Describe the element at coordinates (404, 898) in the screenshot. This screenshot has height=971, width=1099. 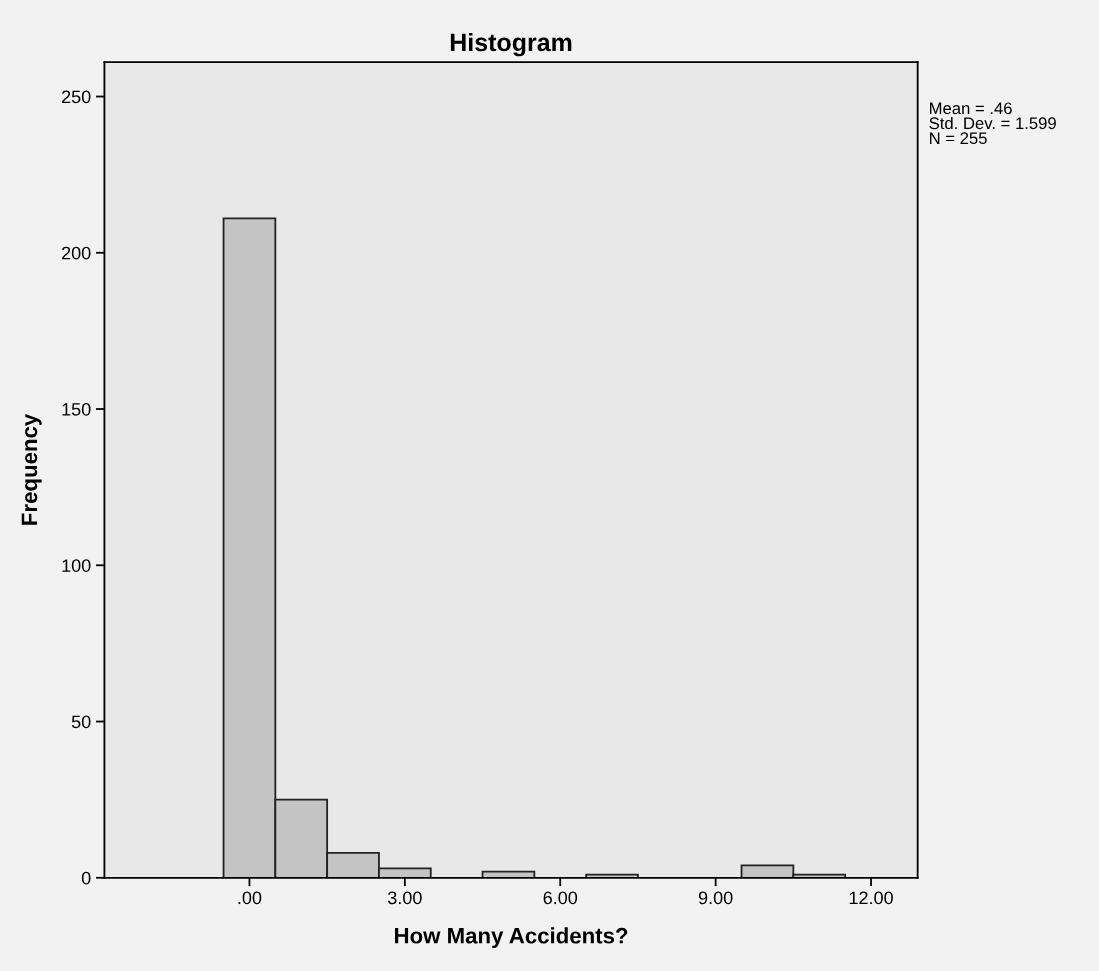
I see `x-tick-label: 3.00` at that location.